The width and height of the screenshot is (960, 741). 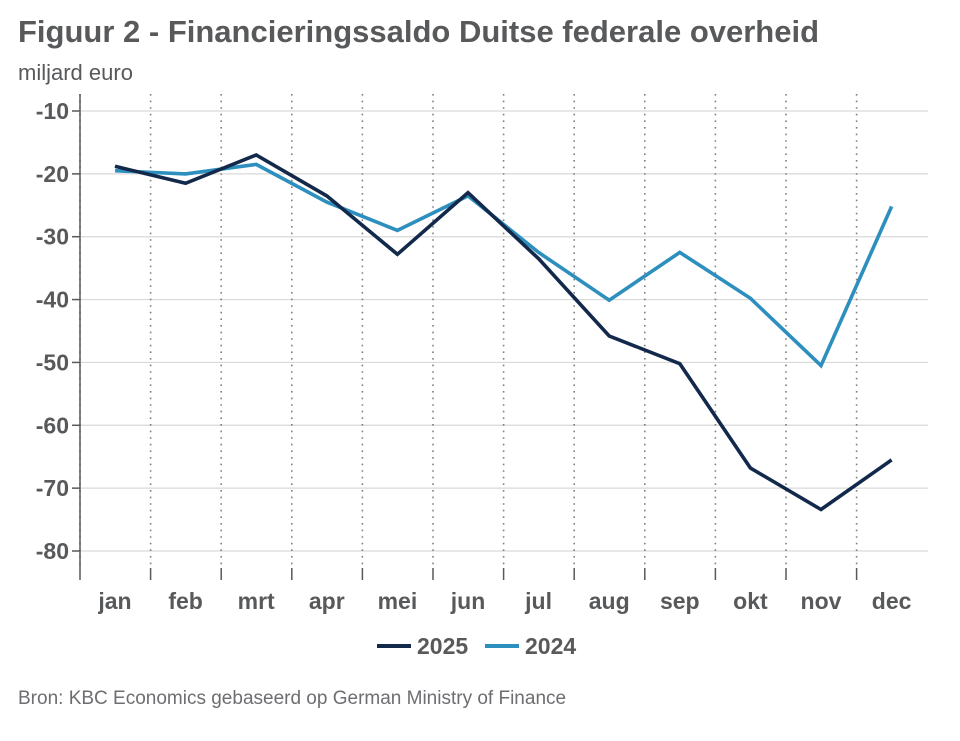 What do you see at coordinates (750, 601) in the screenshot?
I see `x-tick-label: okt` at bounding box center [750, 601].